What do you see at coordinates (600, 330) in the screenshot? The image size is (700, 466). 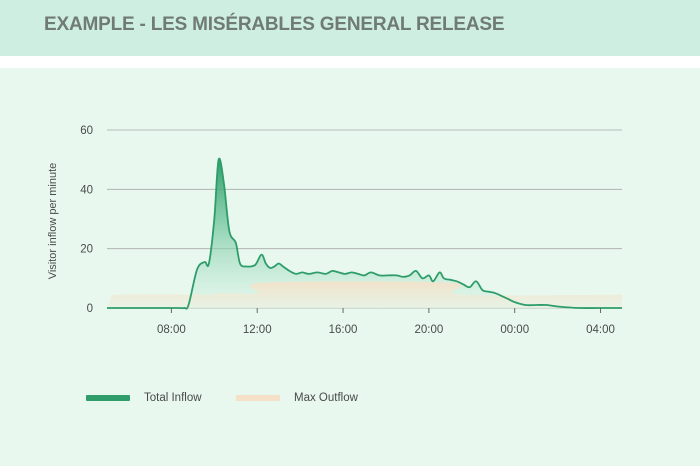 I see `x-tick-label: 04:00` at bounding box center [600, 330].